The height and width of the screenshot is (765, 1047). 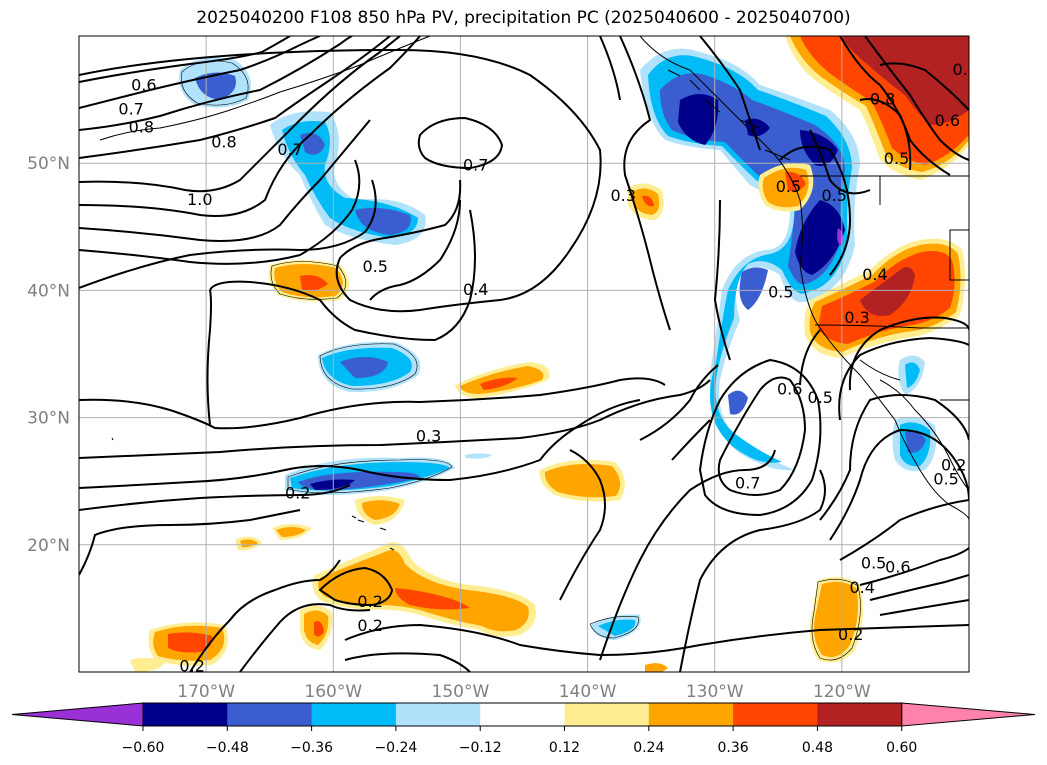 I want to click on lon-tick-label: 160°W, so click(x=333, y=692).